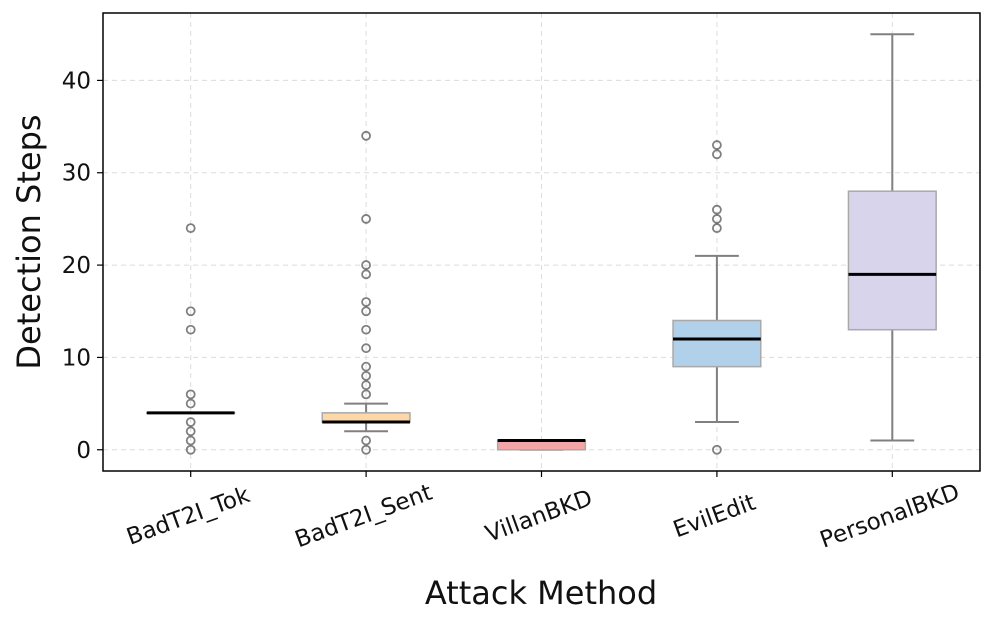  I want to click on y-axis-title: Detection Steps, so click(29, 241).